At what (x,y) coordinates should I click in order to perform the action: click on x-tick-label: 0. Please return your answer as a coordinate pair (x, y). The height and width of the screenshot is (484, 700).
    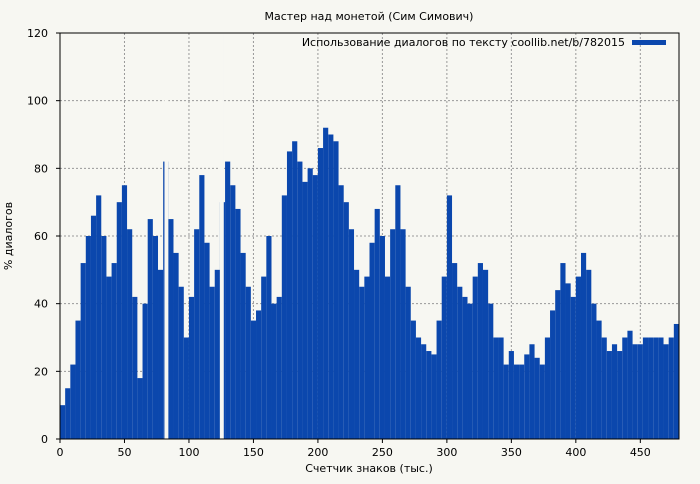
    Looking at the image, I should click on (60, 452).